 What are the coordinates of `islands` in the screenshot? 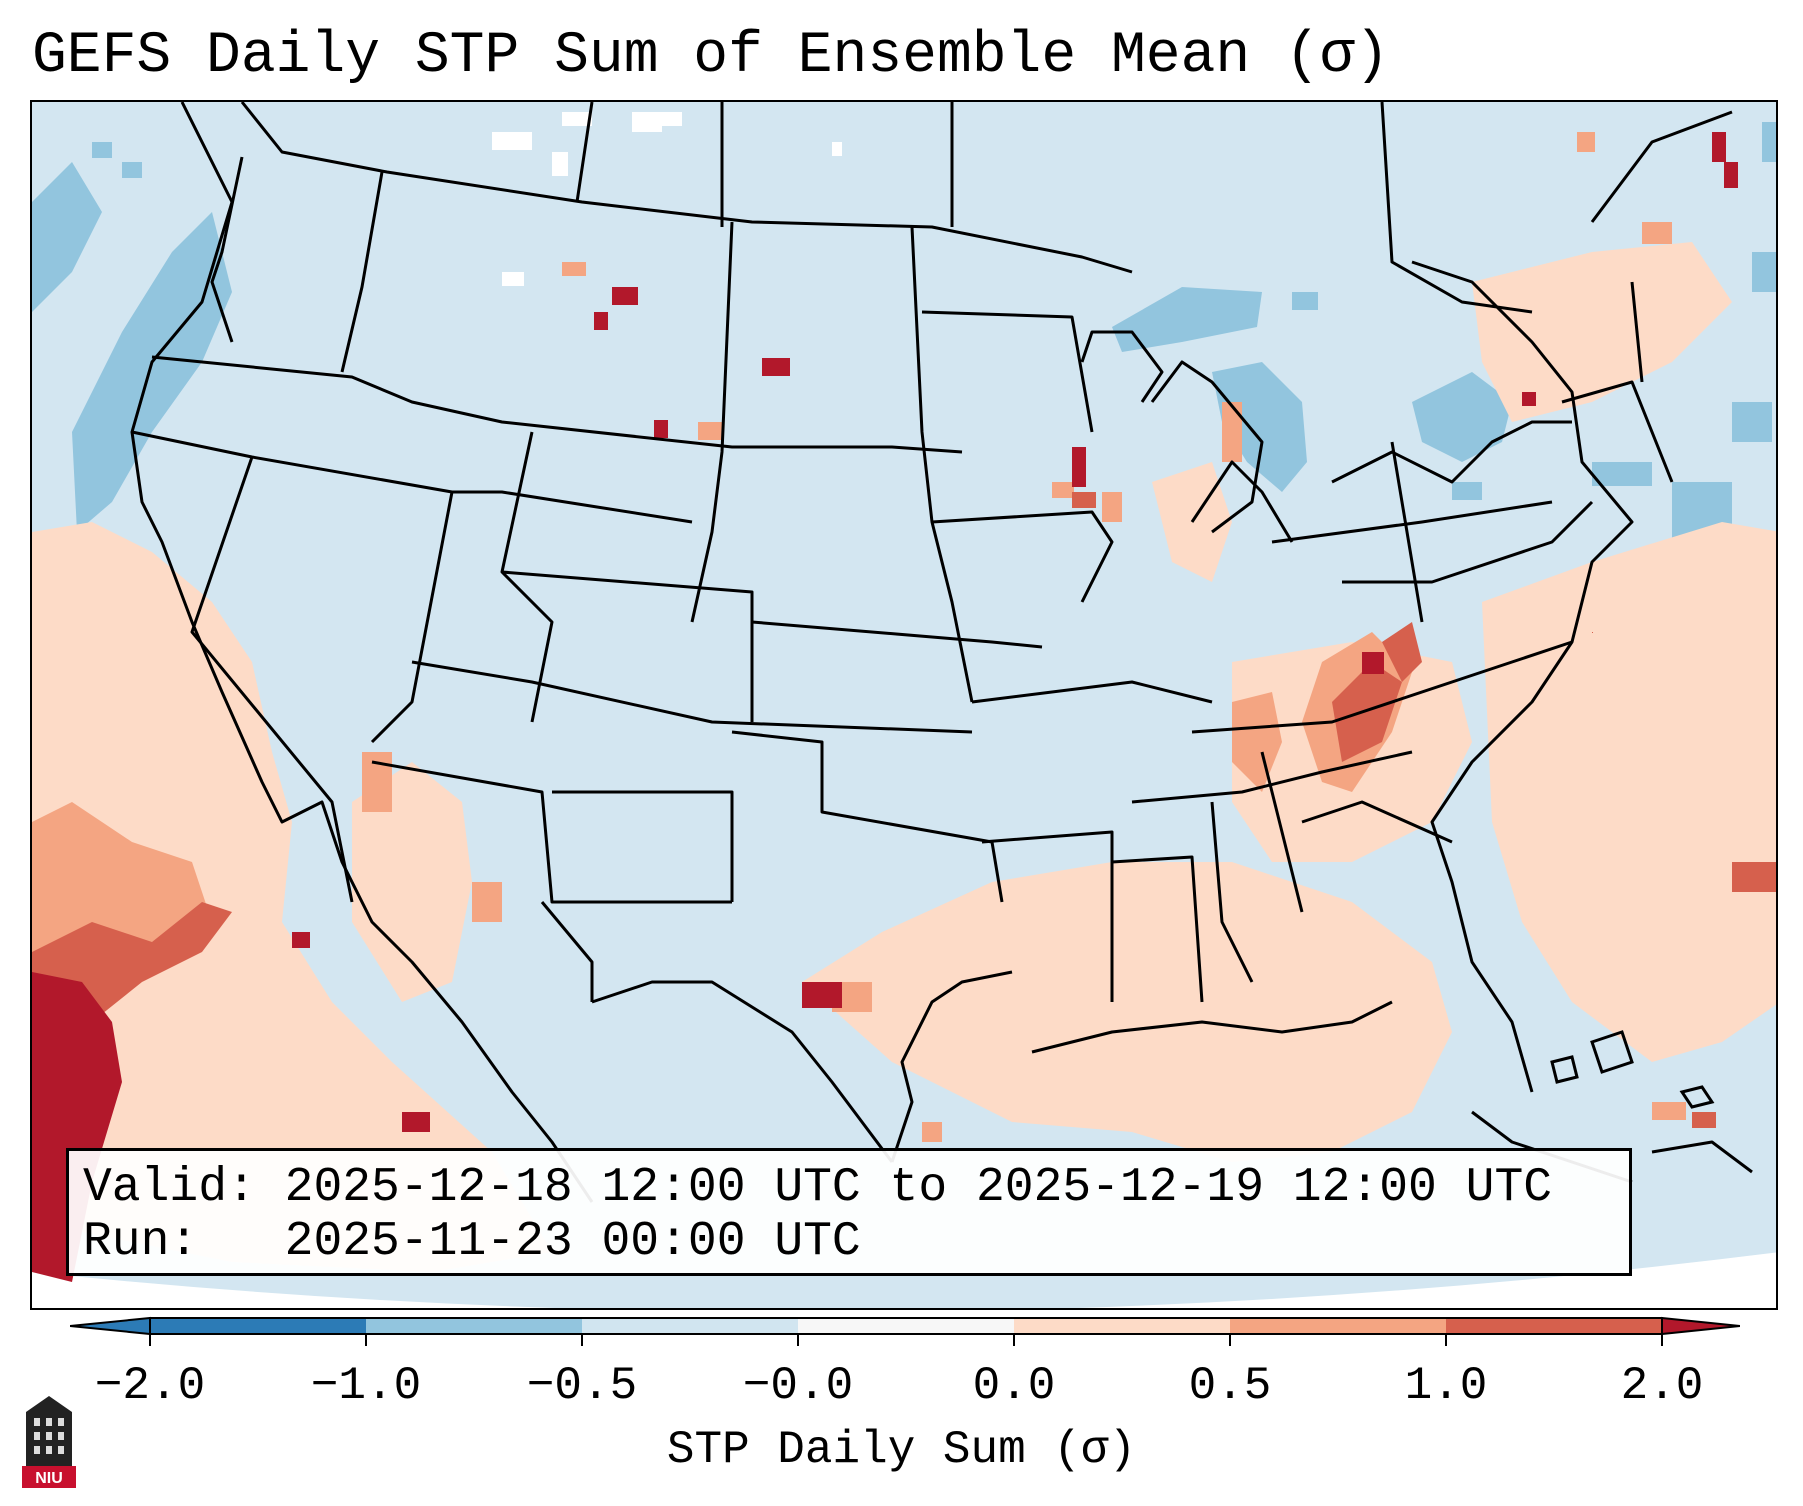 It's located at (1632, 1069).